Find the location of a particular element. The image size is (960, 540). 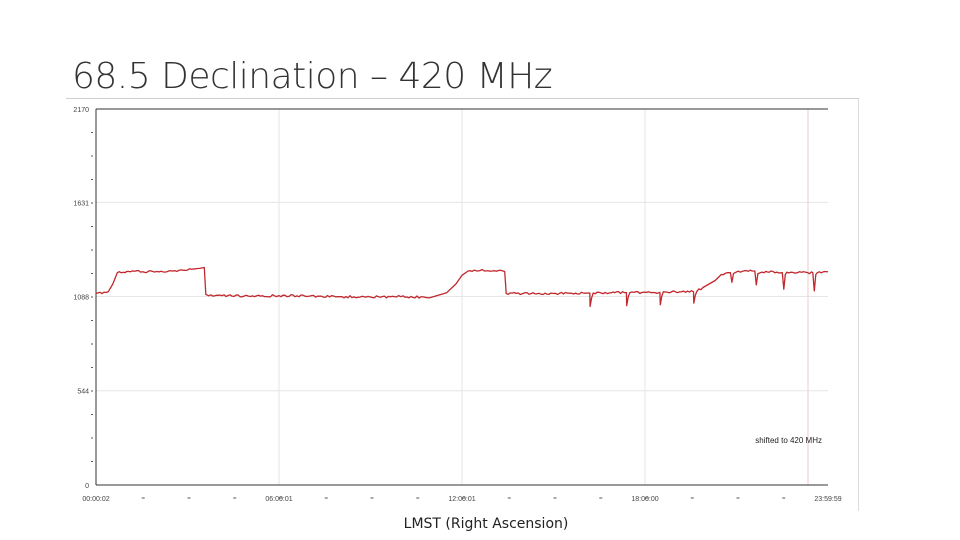

annotation-label: shifted to 420 MHz is located at coordinates (788, 440).